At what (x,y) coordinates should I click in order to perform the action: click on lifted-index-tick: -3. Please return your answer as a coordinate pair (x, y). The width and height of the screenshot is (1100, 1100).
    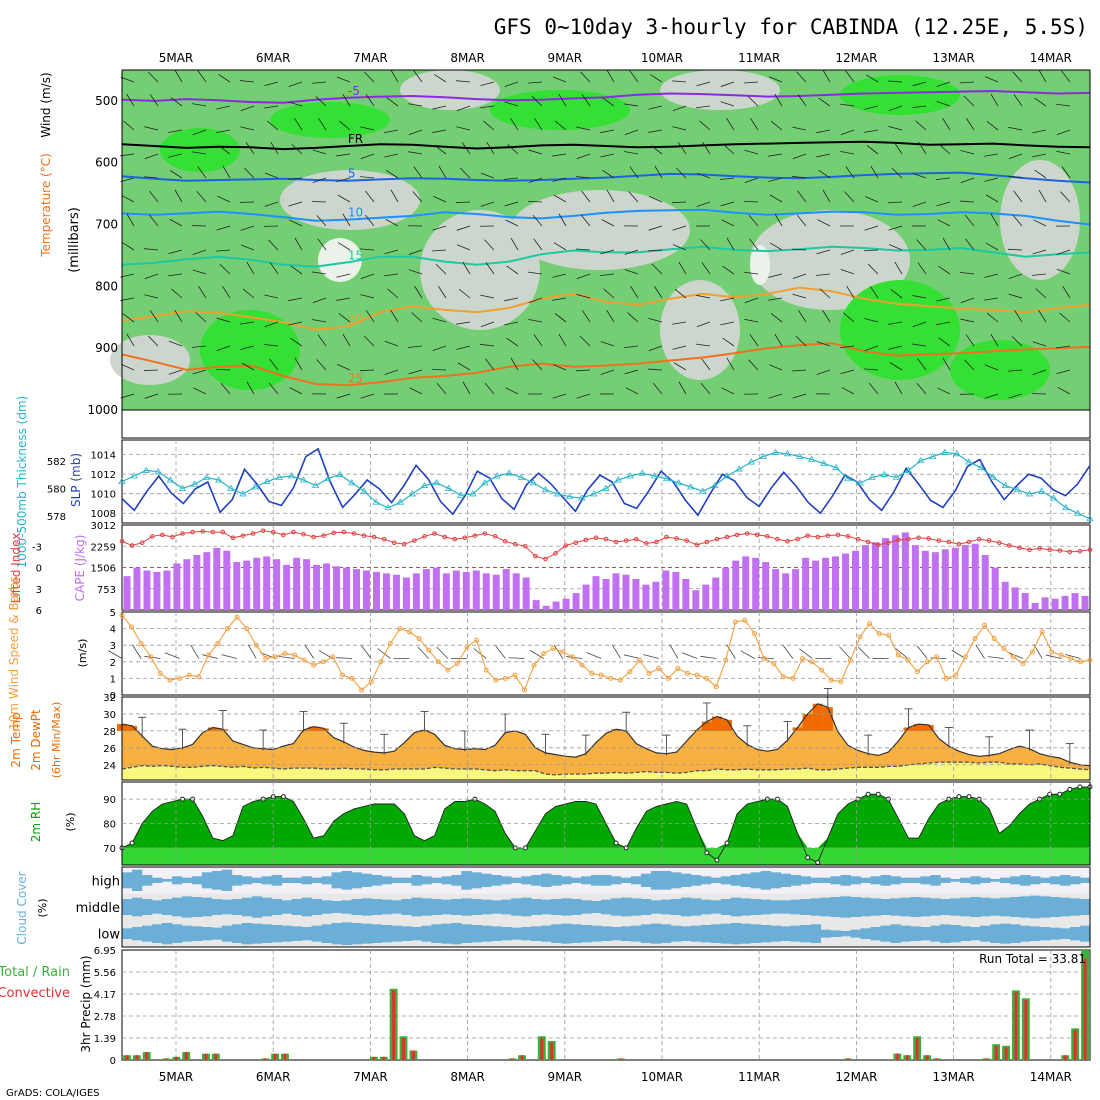
    Looking at the image, I should click on (37, 547).